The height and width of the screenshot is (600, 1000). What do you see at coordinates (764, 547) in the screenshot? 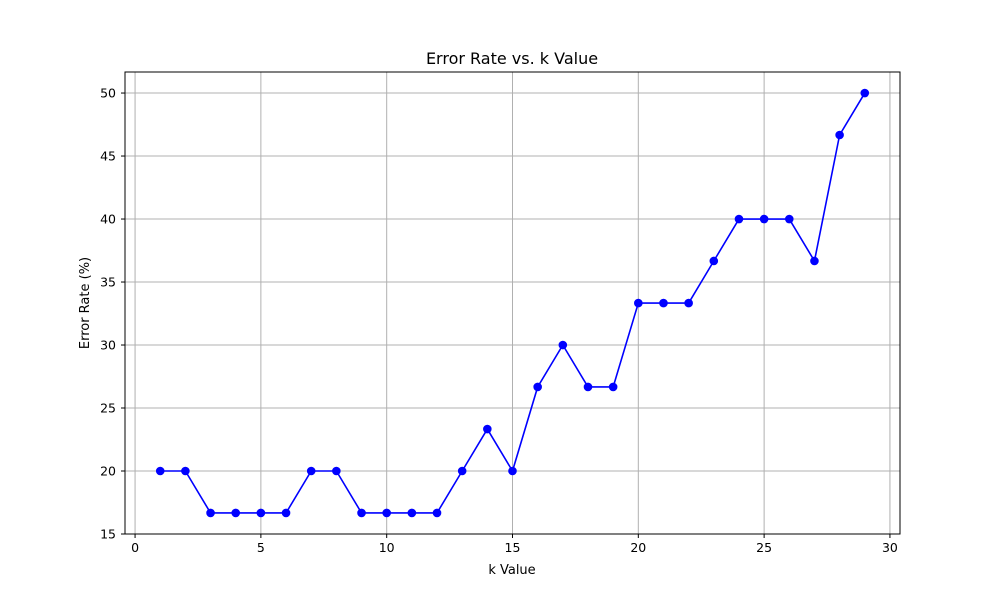
I see `x-tick-label: 25` at bounding box center [764, 547].